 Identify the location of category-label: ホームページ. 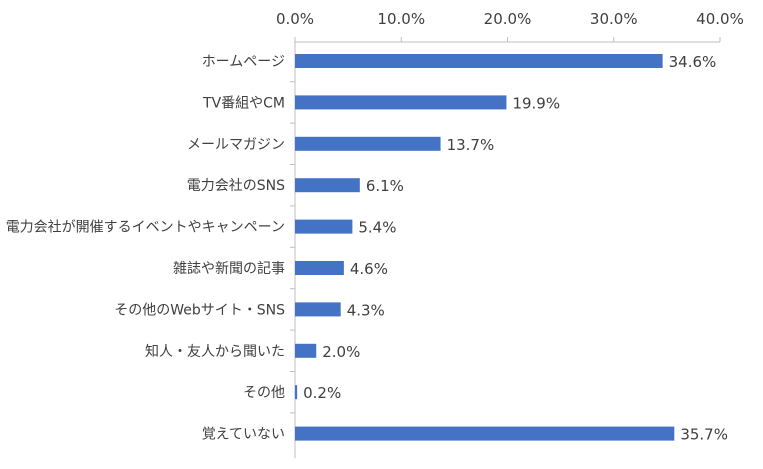
(243, 62).